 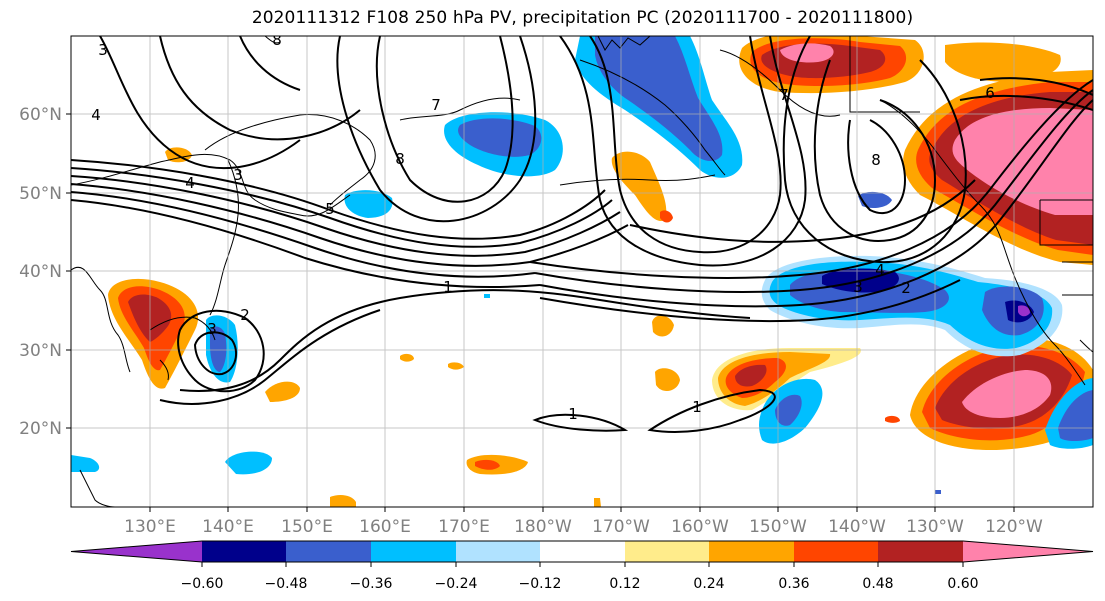 I want to click on colorbar-tick-label: −0.48, so click(x=286, y=584).